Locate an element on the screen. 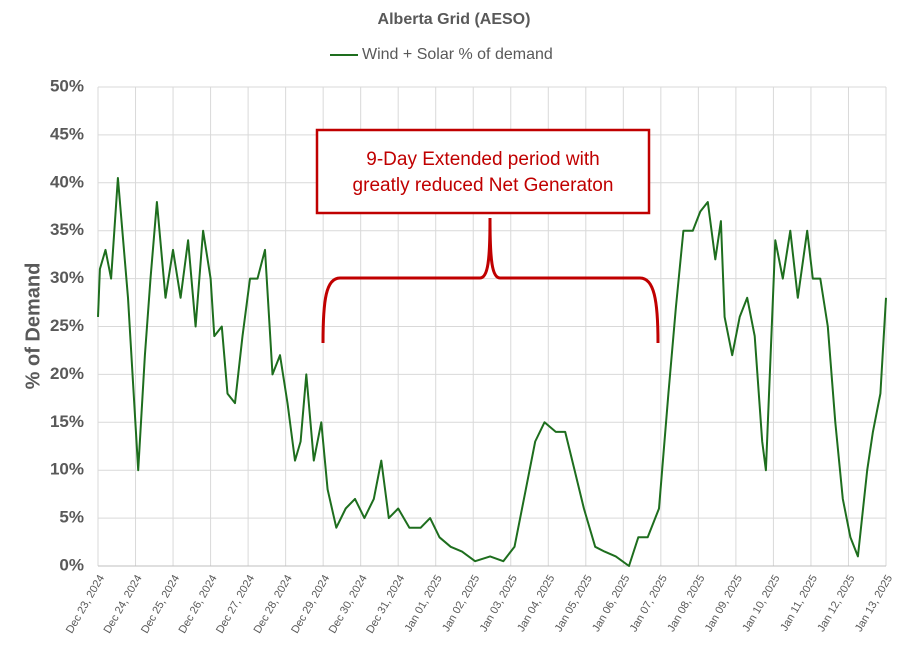 The width and height of the screenshot is (909, 660). x-tick-label: Dec 25, 2024 is located at coordinates (160, 604).